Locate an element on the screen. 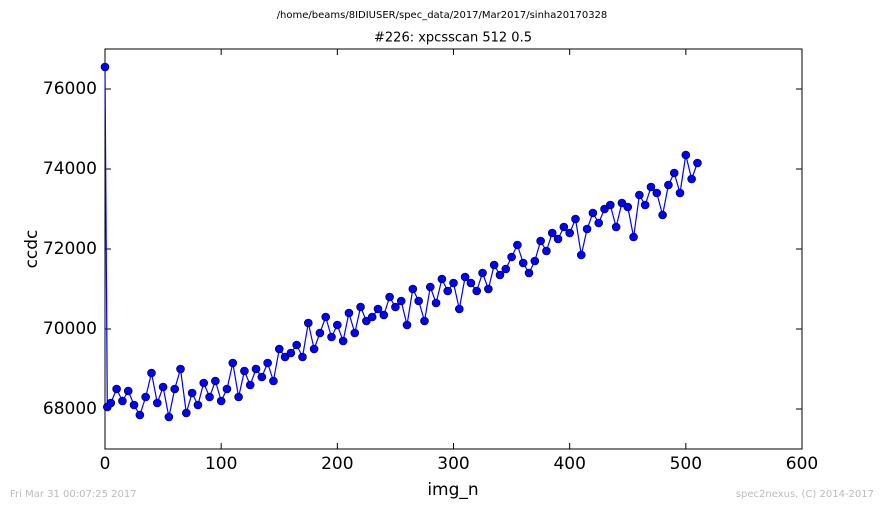  x-tick-label: 0 is located at coordinates (105, 464).